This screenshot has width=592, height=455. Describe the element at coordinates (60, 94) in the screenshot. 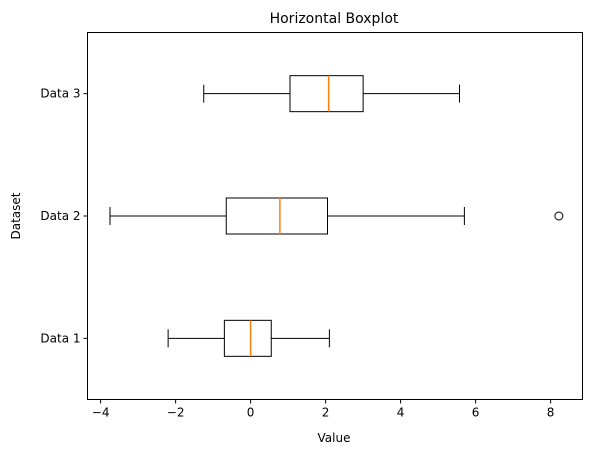

I see `y-tick-label: Data 3` at that location.